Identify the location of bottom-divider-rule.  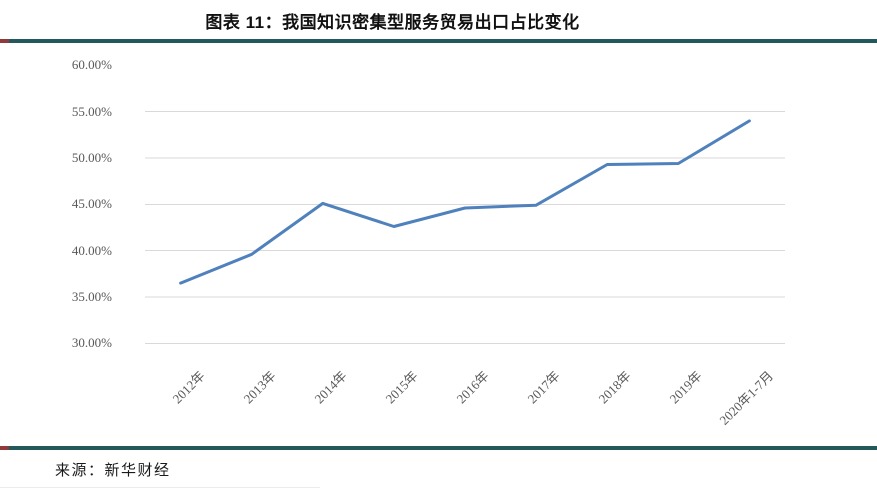
(438, 448).